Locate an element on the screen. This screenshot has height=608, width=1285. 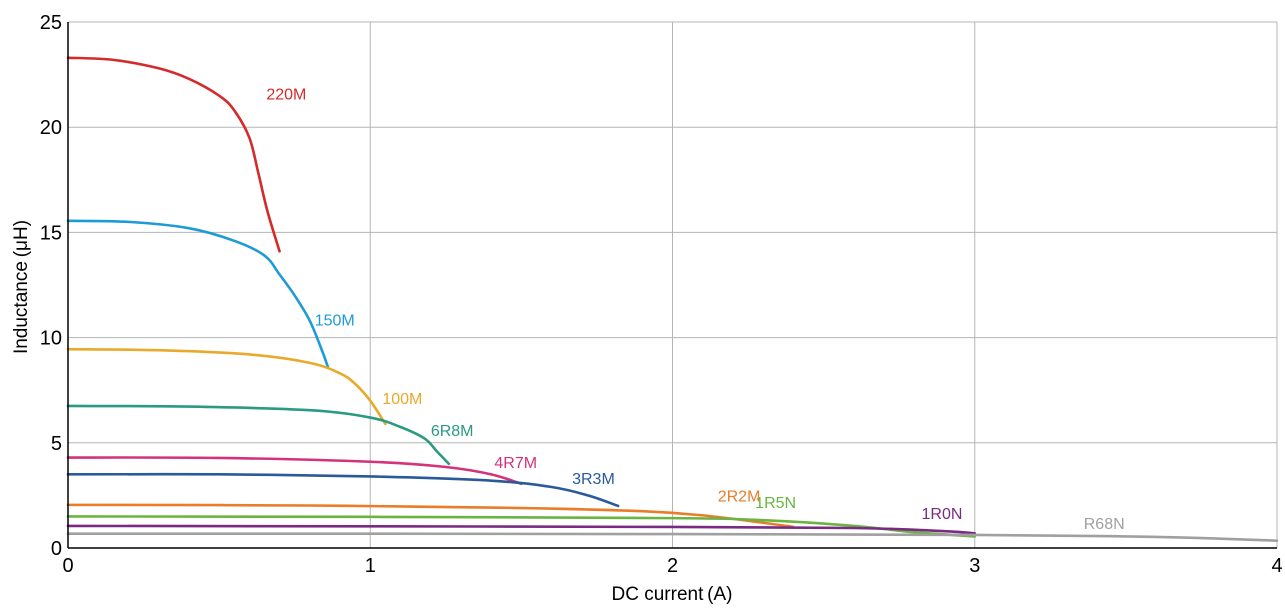
series-line-3r3m is located at coordinates (343, 490).